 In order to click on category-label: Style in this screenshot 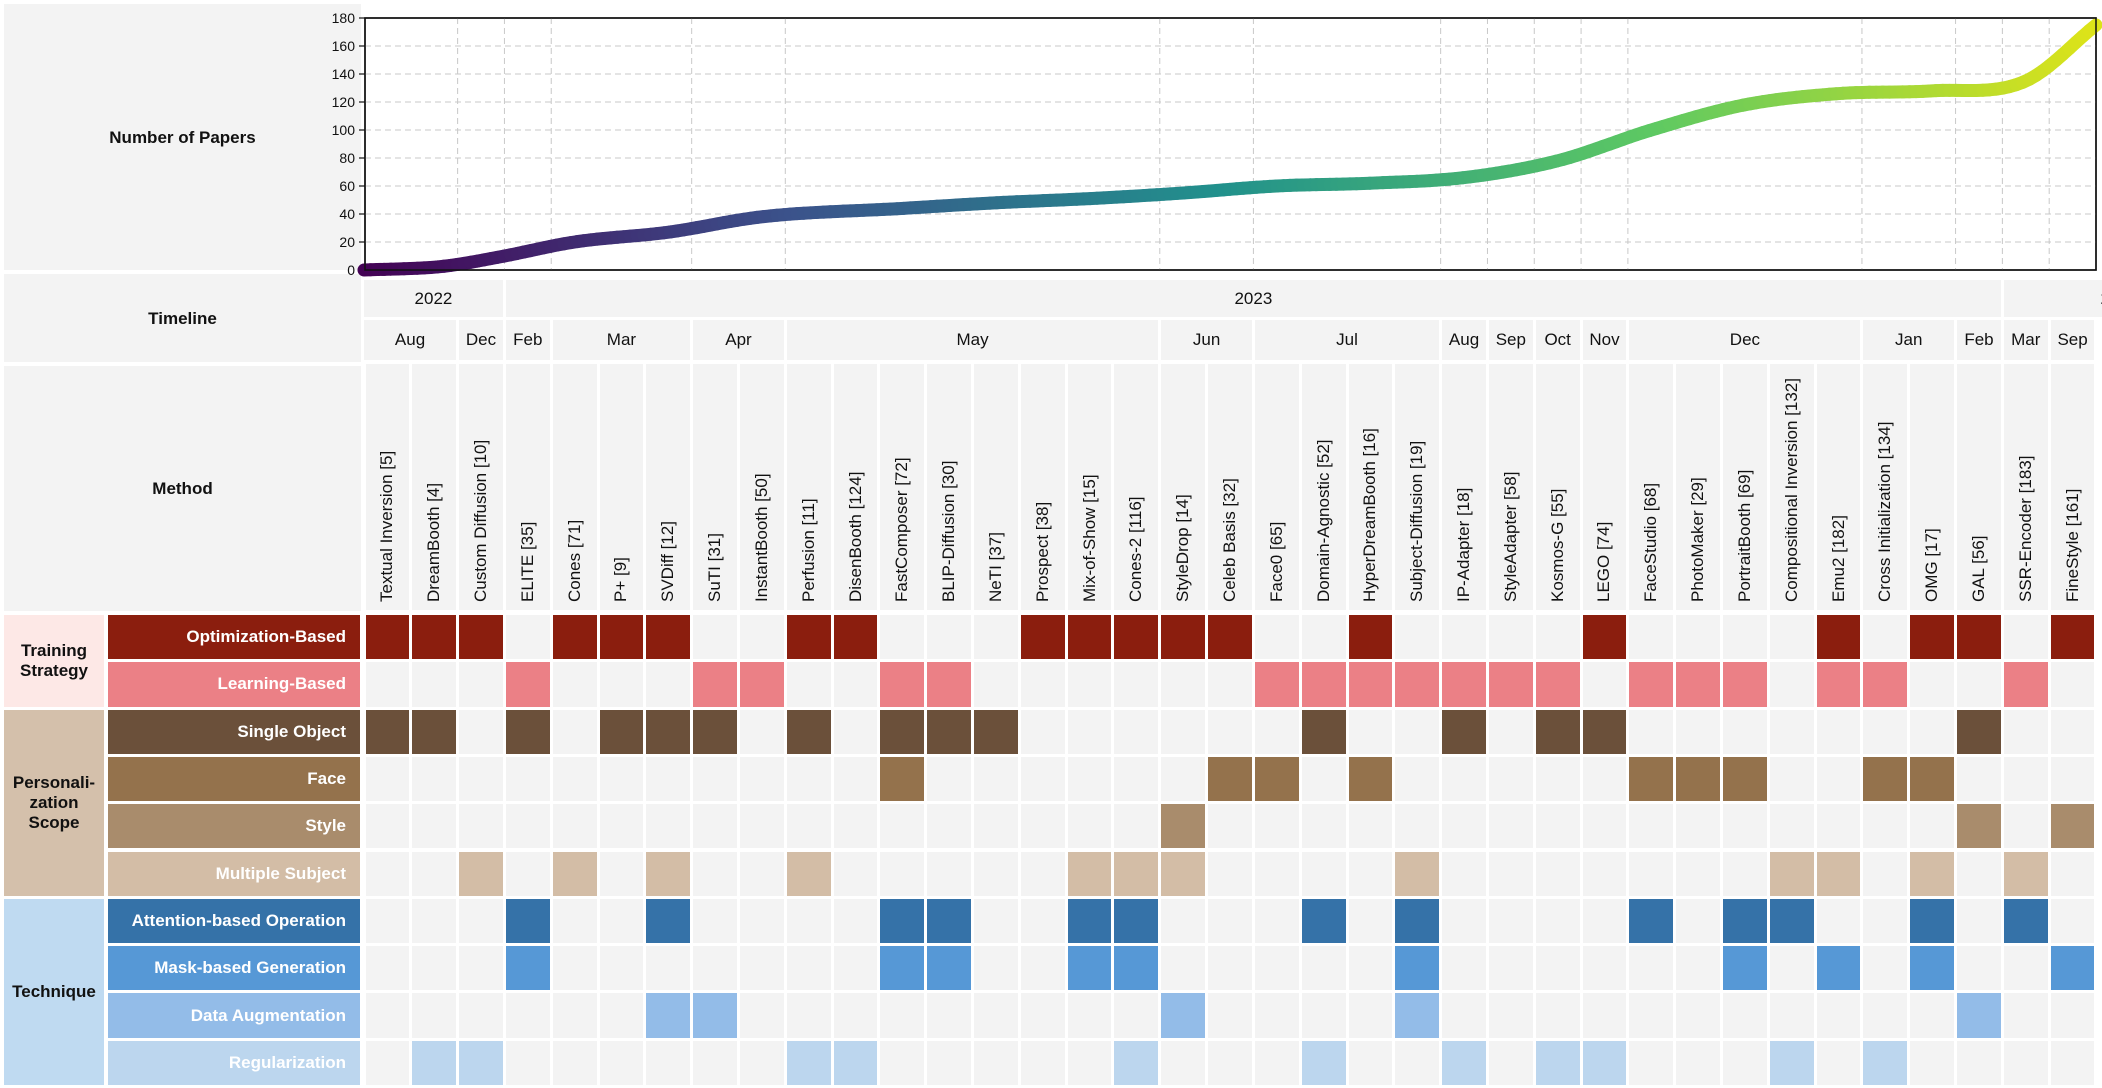, I will do `click(234, 826)`.